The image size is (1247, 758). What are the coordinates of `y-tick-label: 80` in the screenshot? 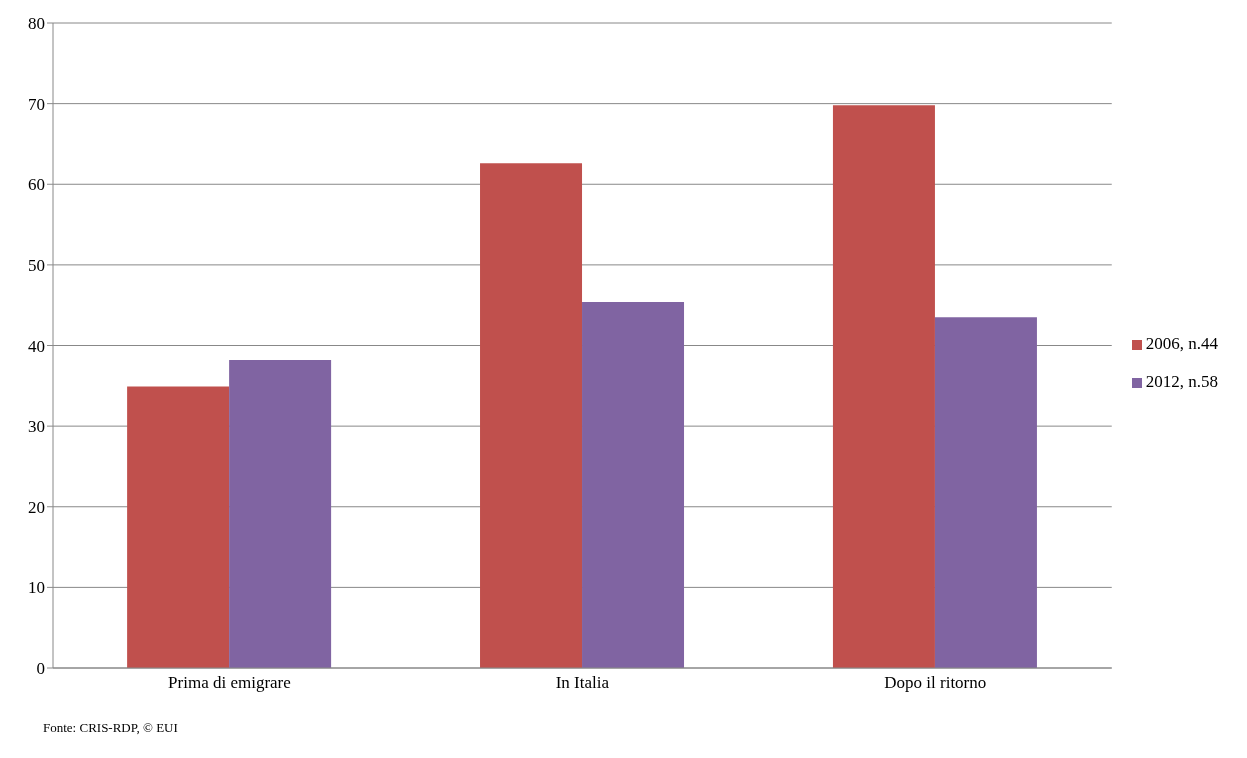 It's located at (36, 24).